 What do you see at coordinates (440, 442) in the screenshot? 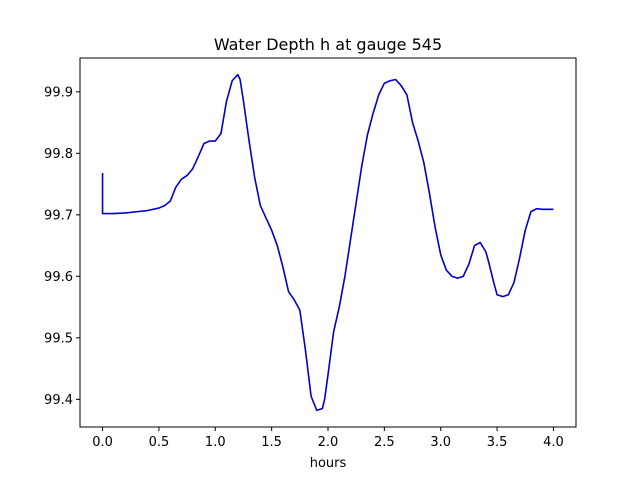
I see `x-tick-label: 3.0` at bounding box center [440, 442].